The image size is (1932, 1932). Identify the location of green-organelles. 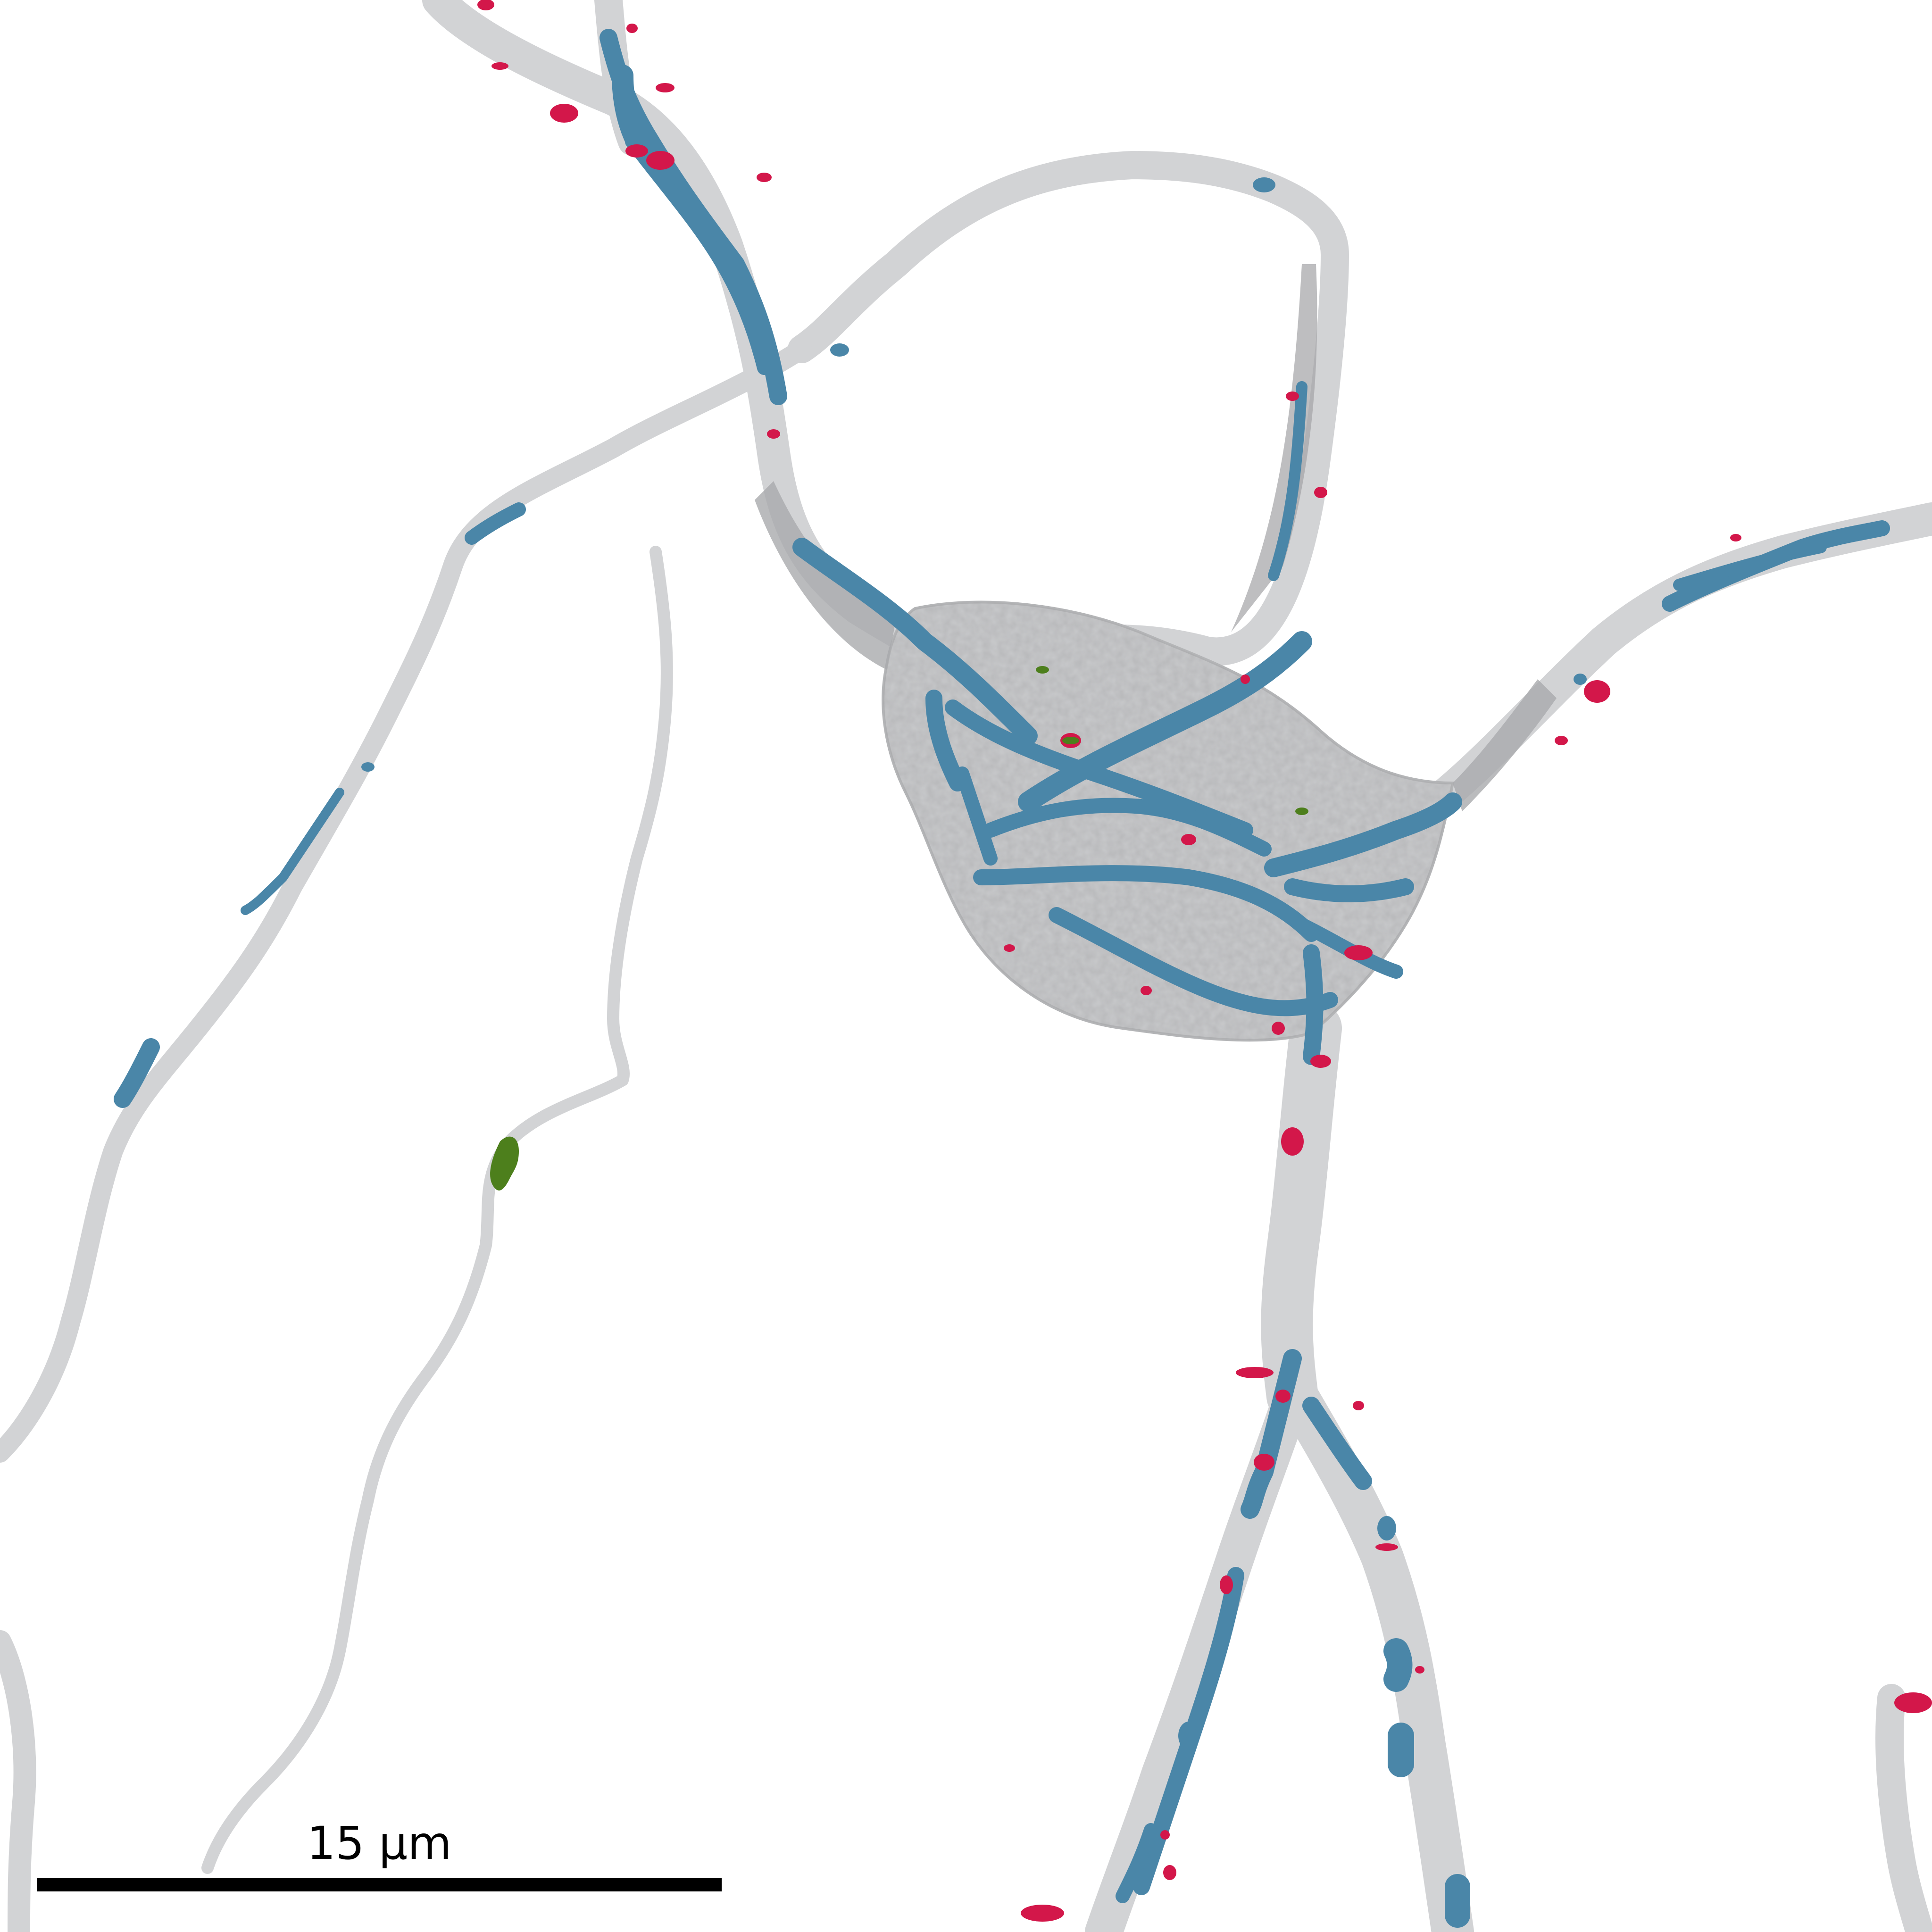
(899, 929).